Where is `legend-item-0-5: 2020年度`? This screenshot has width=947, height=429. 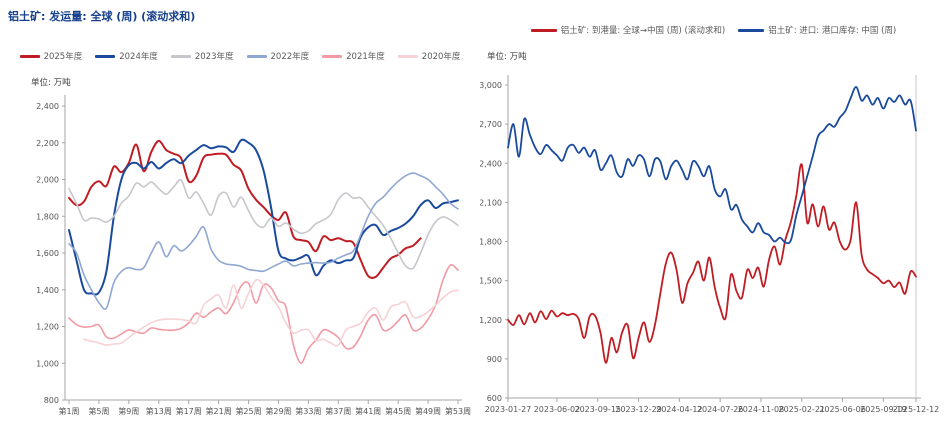
legend-item-0-5: 2020年度 is located at coordinates (429, 56).